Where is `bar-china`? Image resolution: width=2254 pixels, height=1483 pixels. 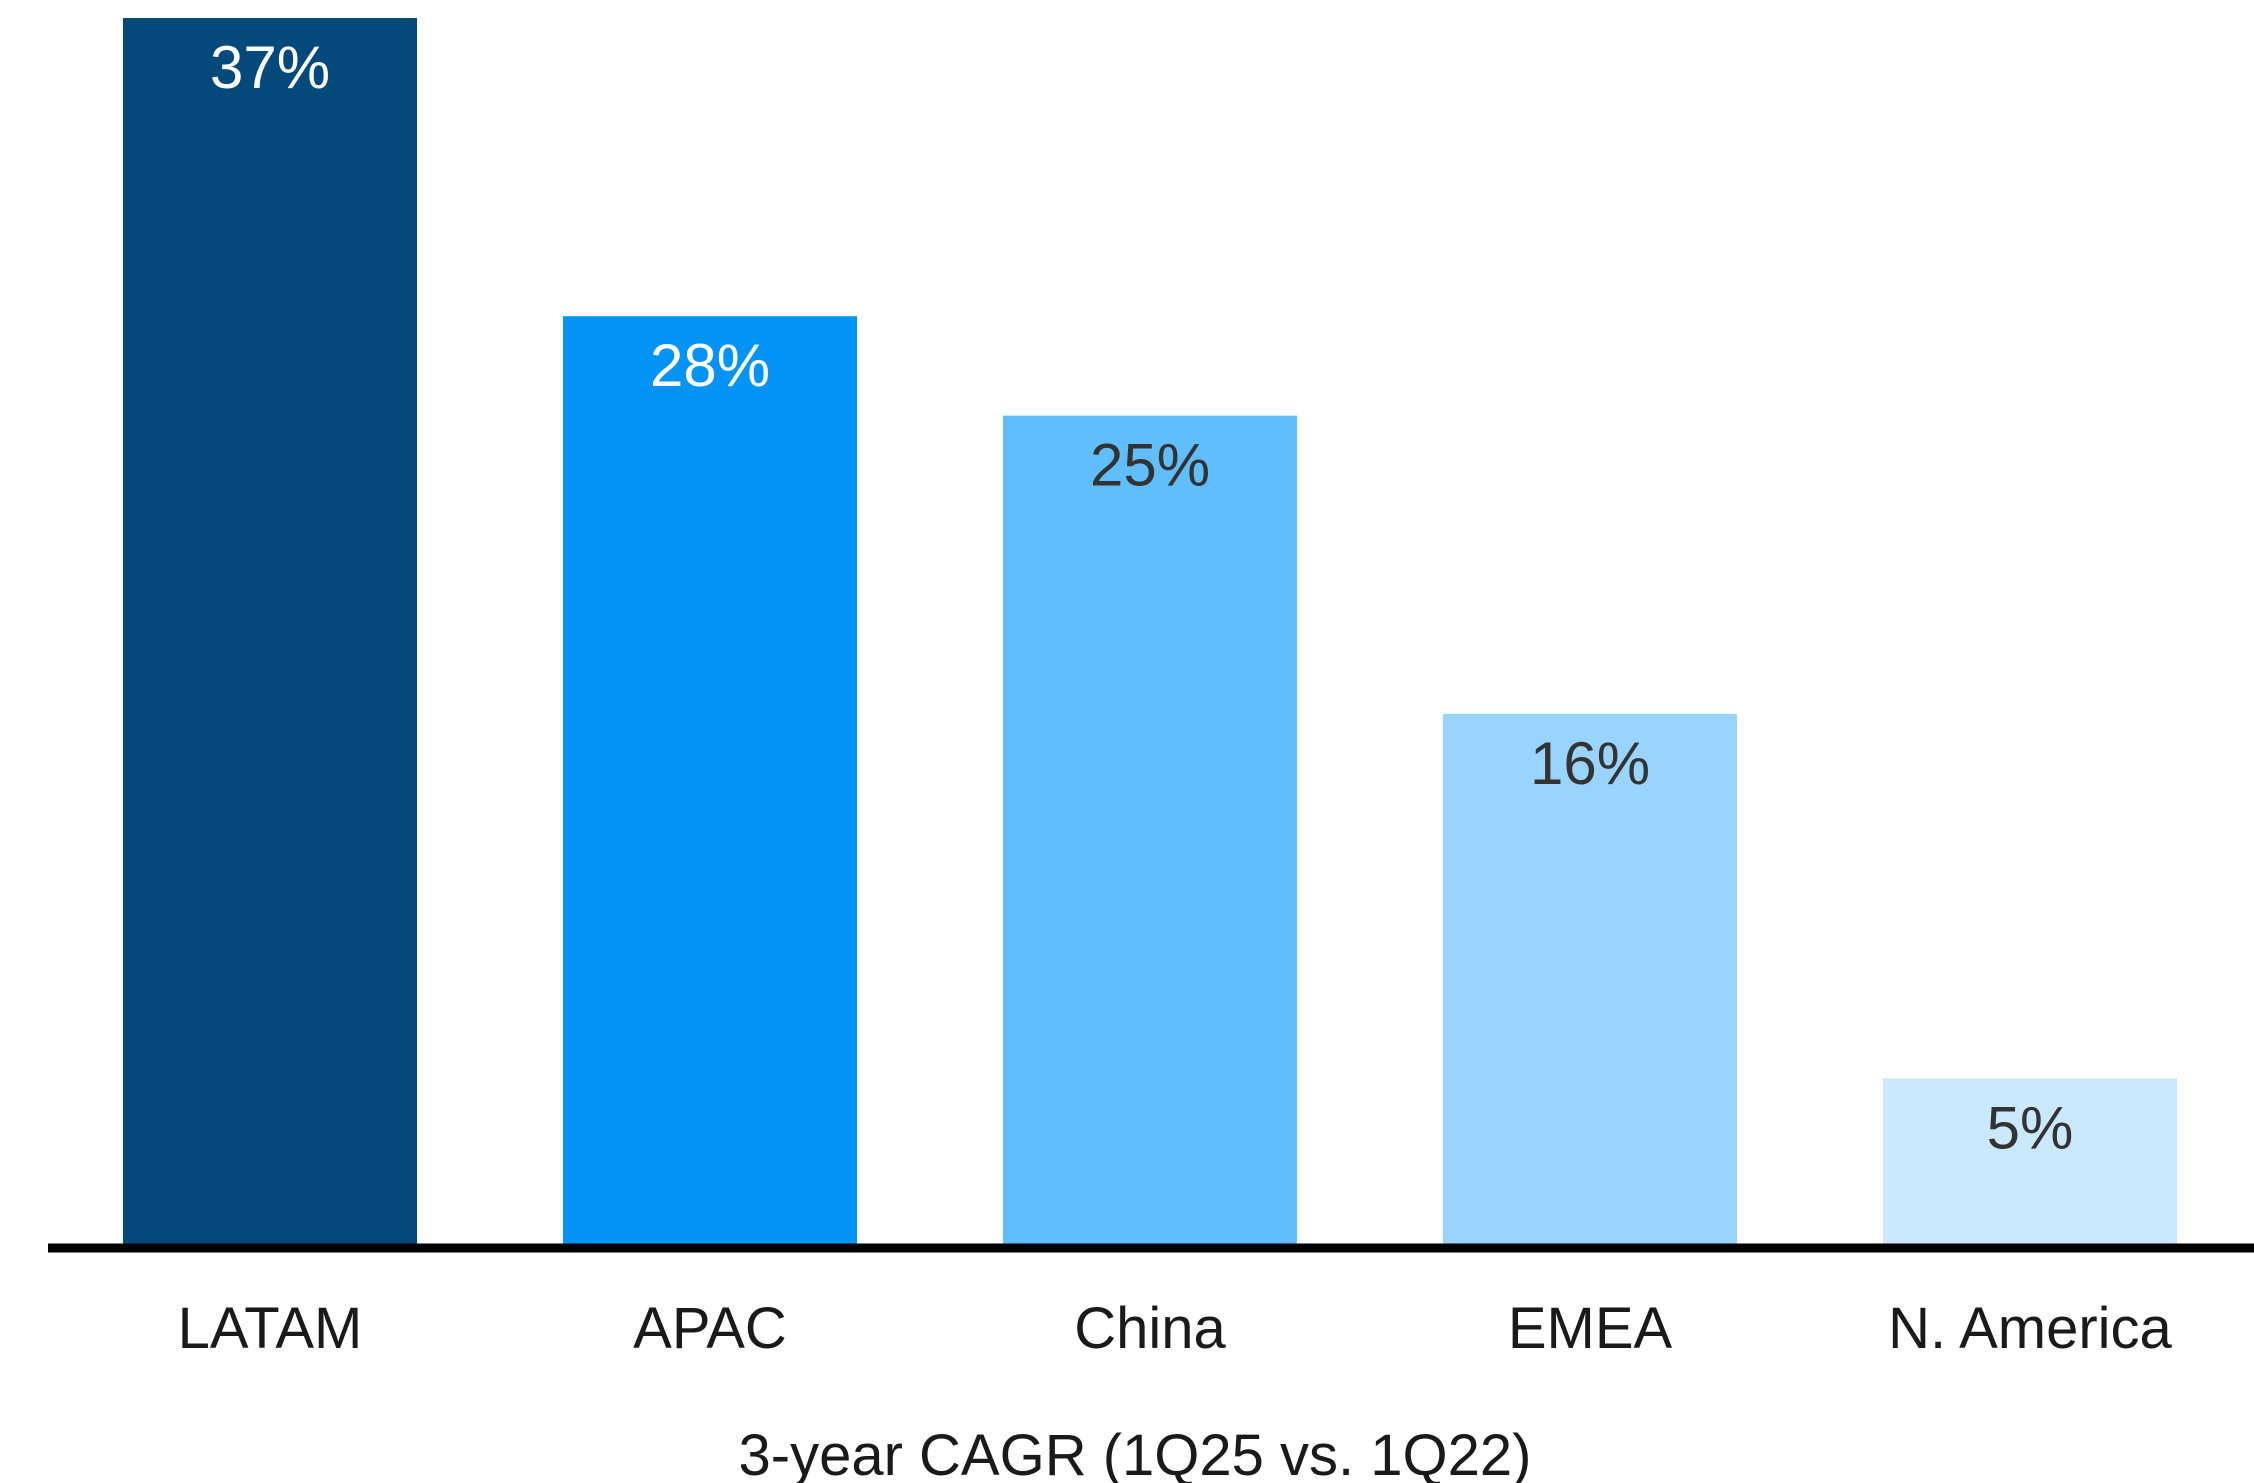
bar-china is located at coordinates (1150, 831).